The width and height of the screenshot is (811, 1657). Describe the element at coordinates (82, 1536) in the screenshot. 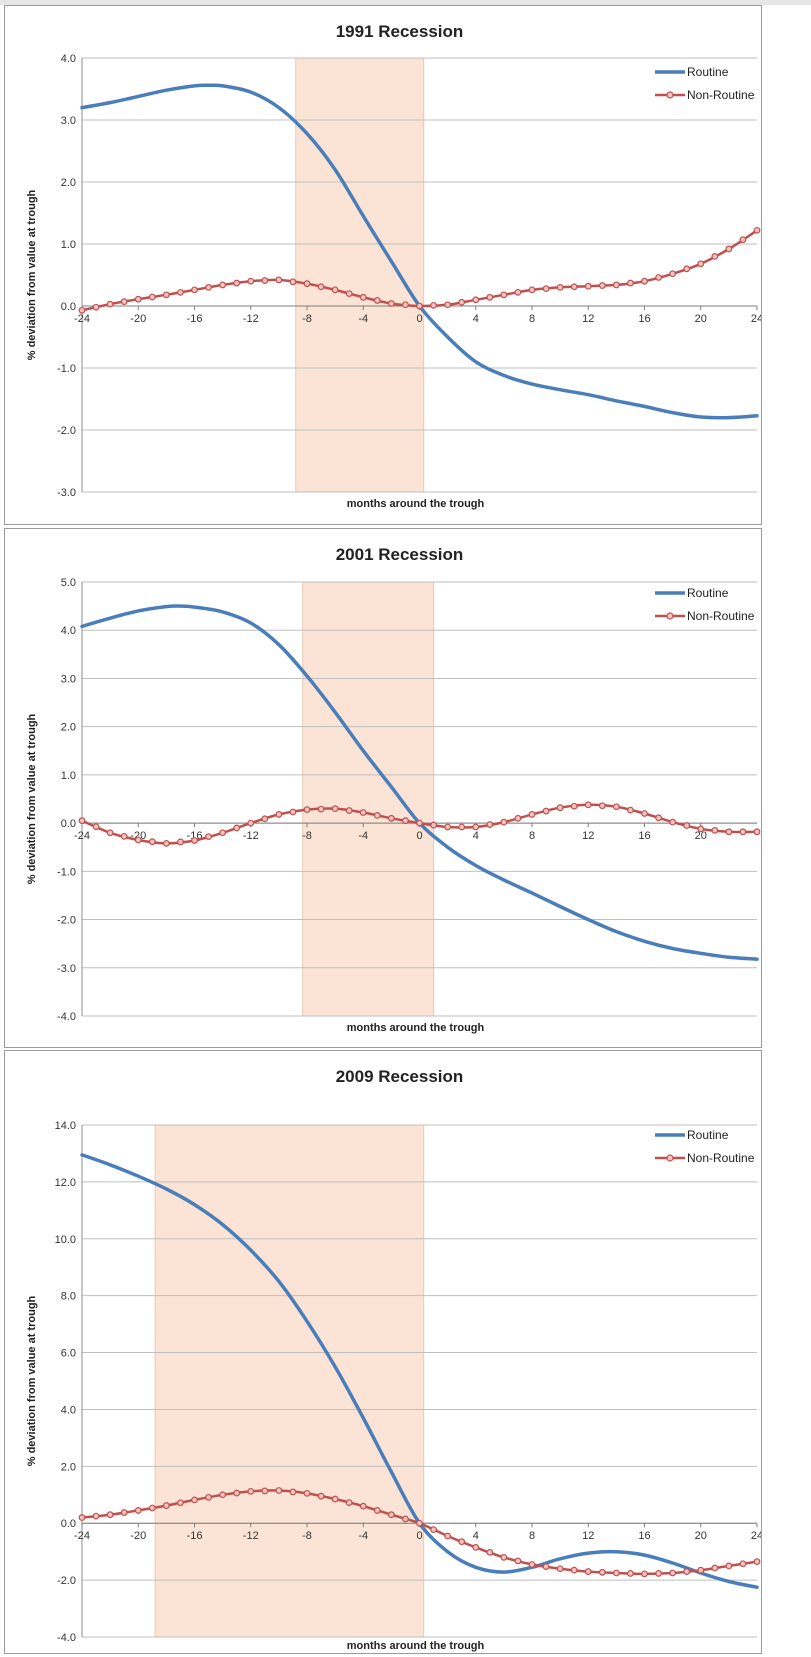

I see `x-tick-label: -24` at that location.